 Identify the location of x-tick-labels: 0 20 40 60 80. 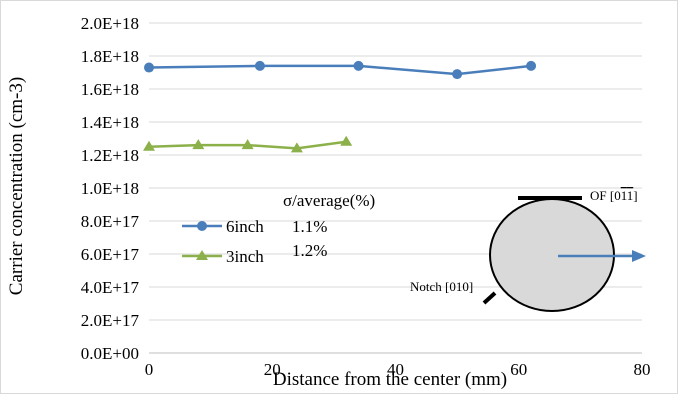
(398, 369).